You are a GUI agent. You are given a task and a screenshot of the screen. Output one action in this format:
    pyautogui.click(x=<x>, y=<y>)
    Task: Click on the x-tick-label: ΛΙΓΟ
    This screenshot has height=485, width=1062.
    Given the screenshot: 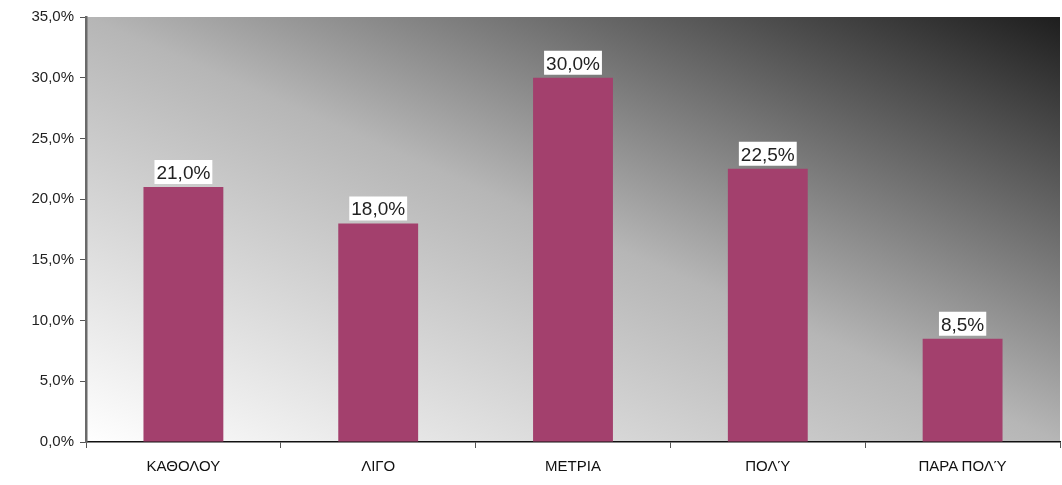 What is the action you would take?
    pyautogui.click(x=378, y=466)
    